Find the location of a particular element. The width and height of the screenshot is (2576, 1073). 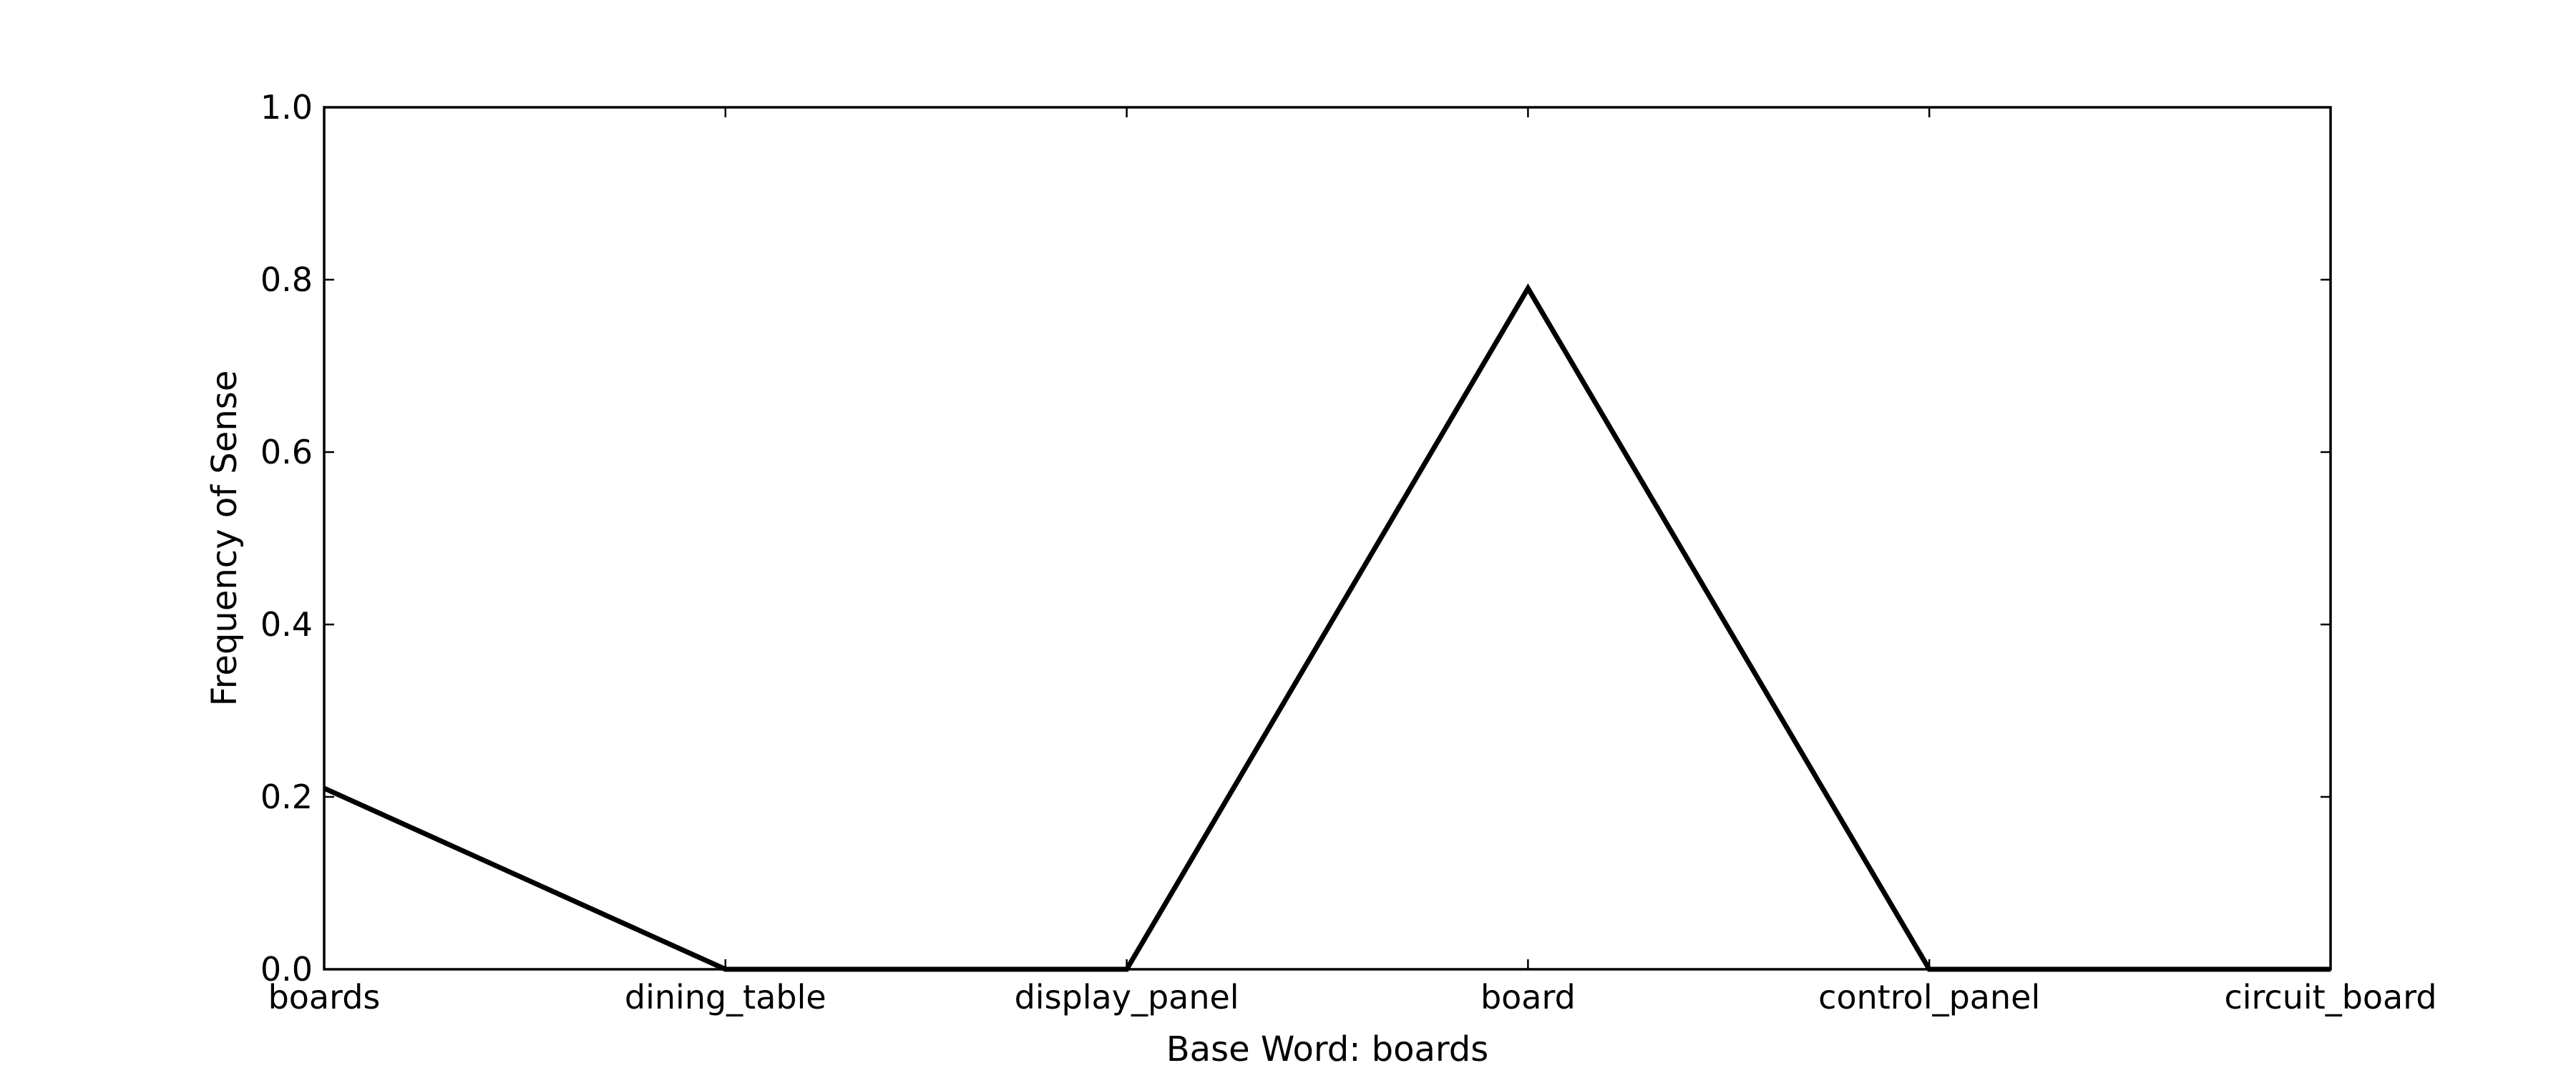

x-axis-label: Base Word: boards is located at coordinates (1327, 1049).